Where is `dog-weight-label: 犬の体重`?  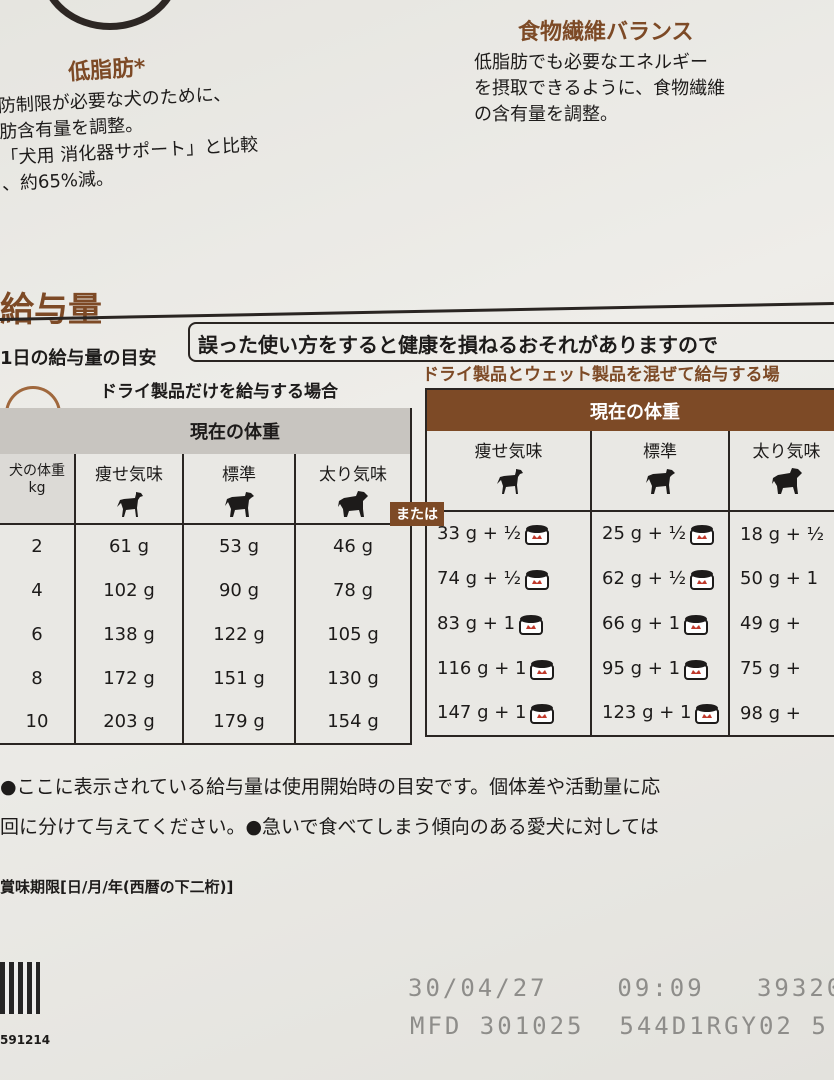 dog-weight-label: 犬の体重 is located at coordinates (37, 471).